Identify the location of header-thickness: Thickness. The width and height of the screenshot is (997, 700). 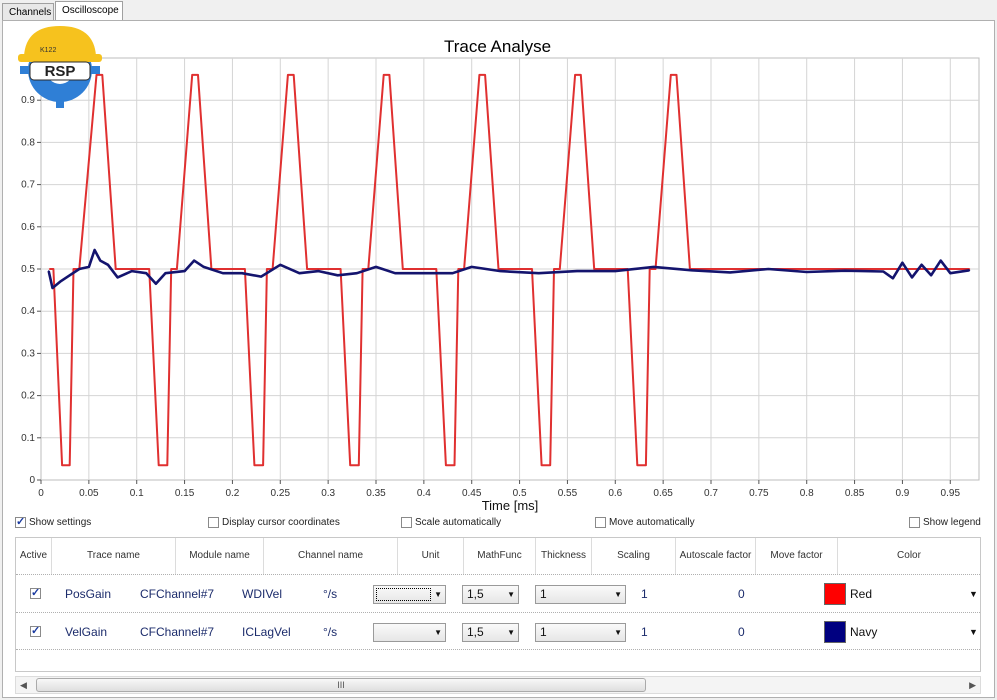
(564, 556).